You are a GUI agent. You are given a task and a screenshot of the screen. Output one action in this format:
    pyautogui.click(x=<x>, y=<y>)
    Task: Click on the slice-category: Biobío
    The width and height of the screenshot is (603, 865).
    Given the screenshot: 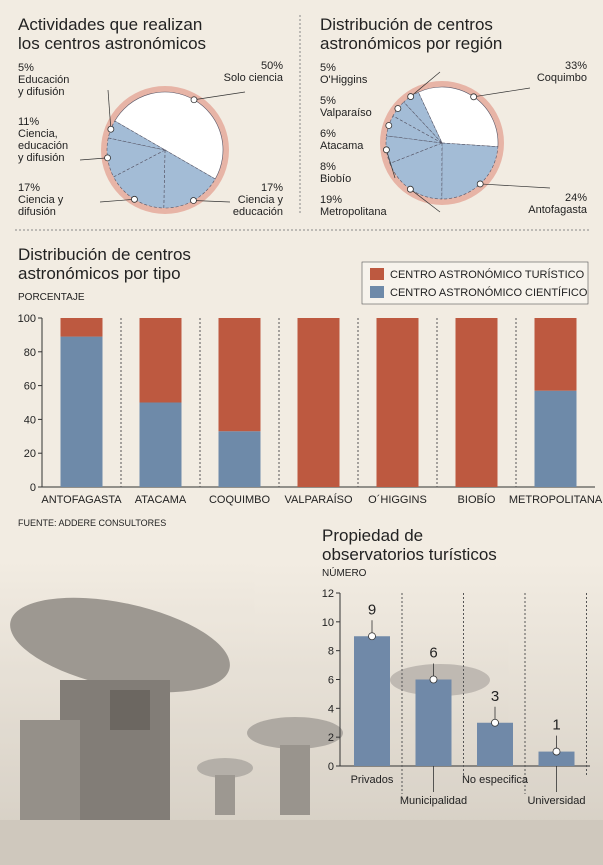 What is the action you would take?
    pyautogui.click(x=336, y=179)
    